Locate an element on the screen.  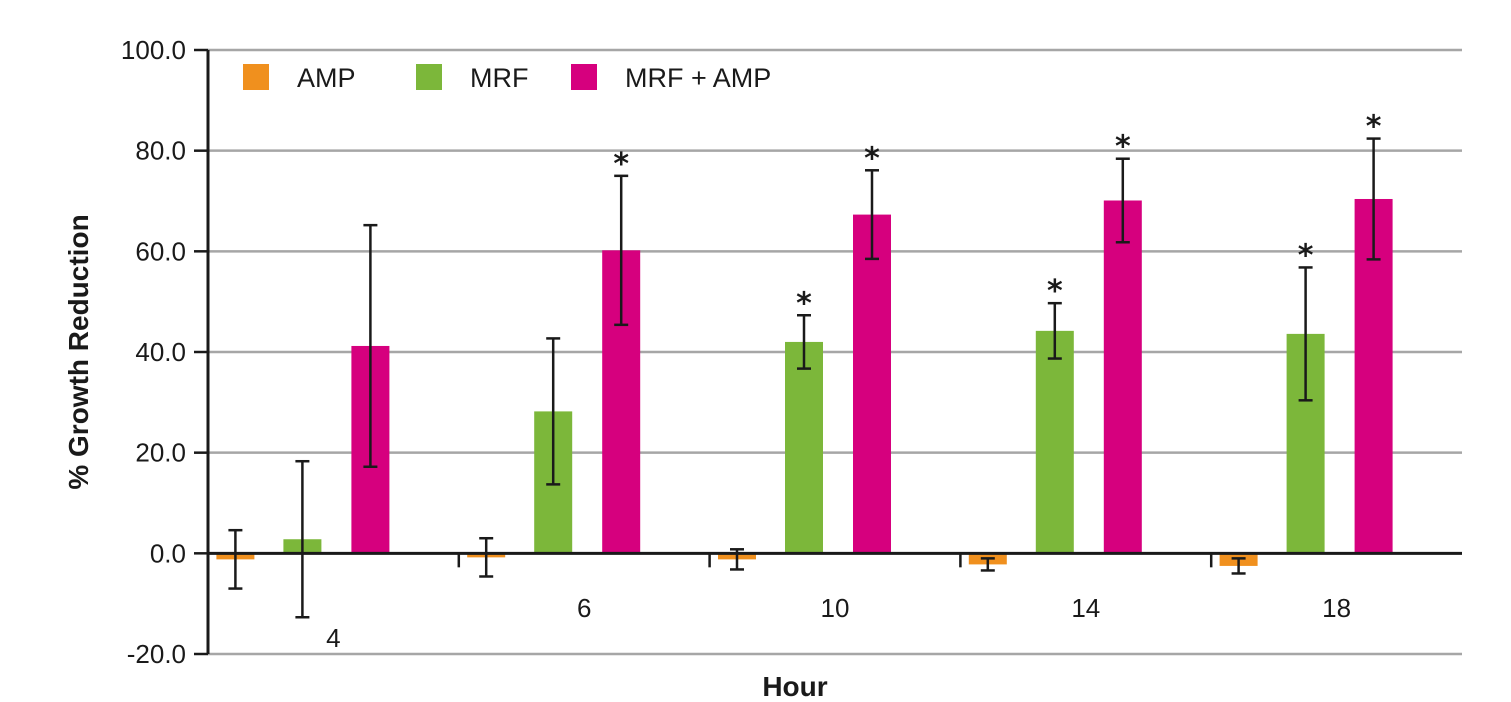
y-tick-label: -20.0 is located at coordinates (156, 654).